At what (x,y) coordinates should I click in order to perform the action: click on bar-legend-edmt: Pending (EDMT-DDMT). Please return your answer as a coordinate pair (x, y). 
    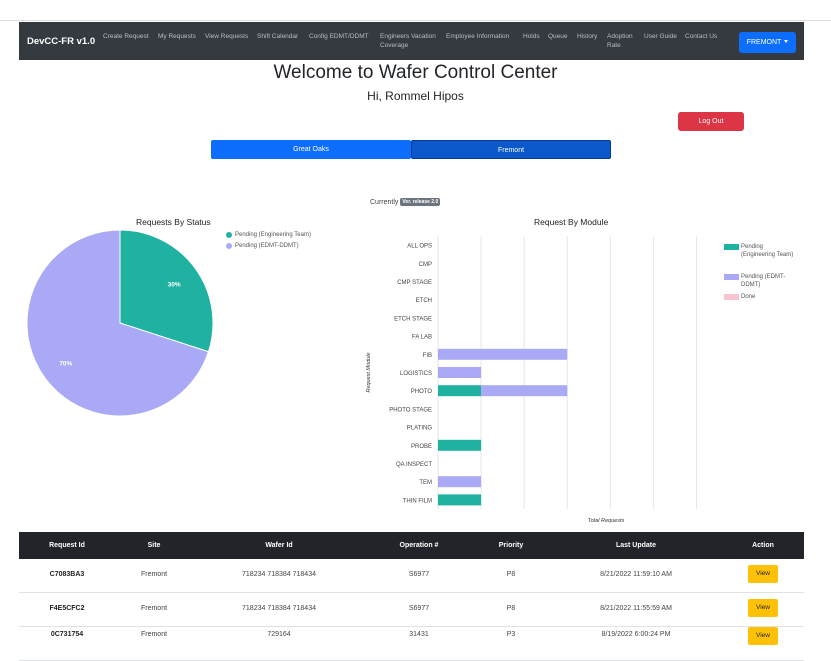
    Looking at the image, I should click on (763, 281).